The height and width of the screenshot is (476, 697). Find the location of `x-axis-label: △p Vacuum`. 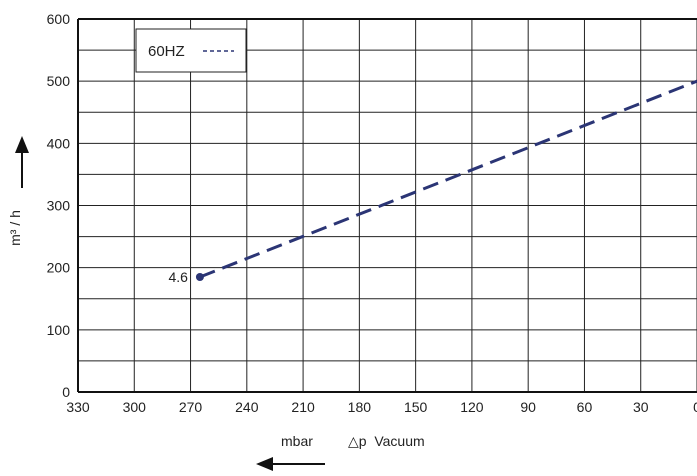

x-axis-label: △p Vacuum is located at coordinates (386, 441).